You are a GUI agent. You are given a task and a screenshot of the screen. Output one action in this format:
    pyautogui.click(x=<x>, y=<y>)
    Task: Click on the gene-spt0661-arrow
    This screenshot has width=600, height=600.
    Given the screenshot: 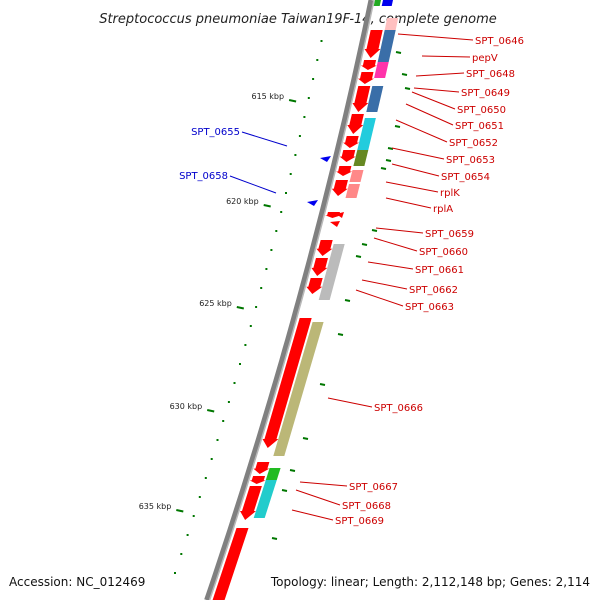 What is the action you would take?
    pyautogui.click(x=319, y=267)
    